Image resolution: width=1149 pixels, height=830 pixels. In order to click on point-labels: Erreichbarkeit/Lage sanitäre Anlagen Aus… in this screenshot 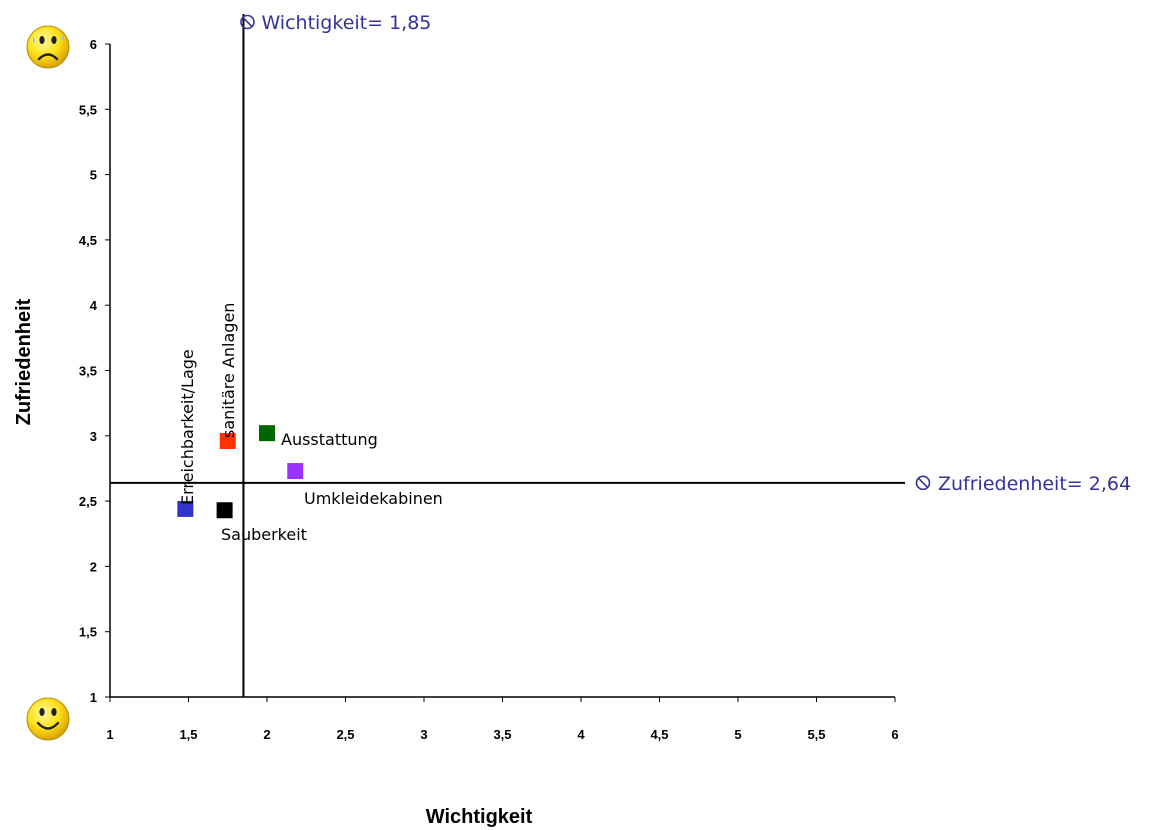, I will do `click(310, 423)`.